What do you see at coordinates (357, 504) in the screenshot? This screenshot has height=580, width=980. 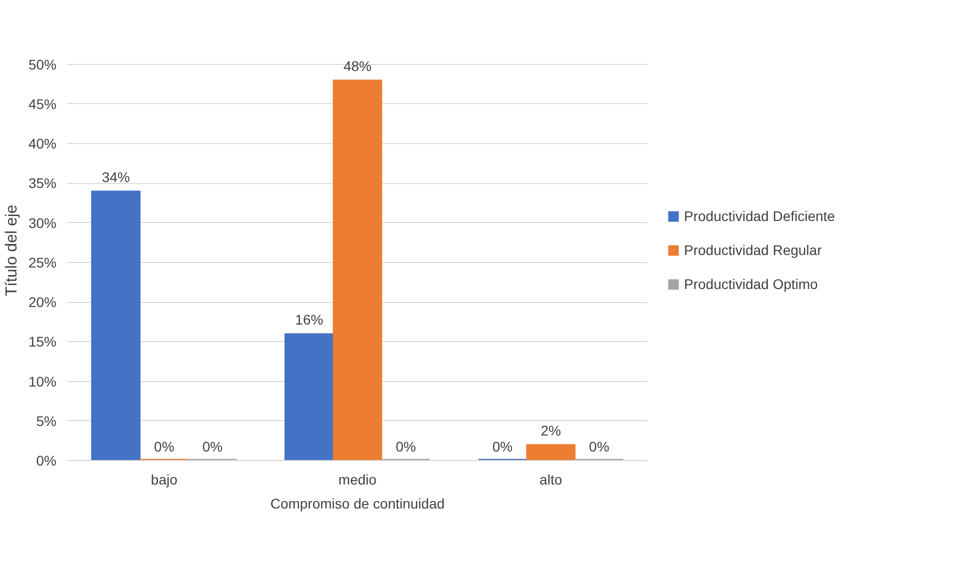 I see `x-axis-title: Compromiso de continuidad` at bounding box center [357, 504].